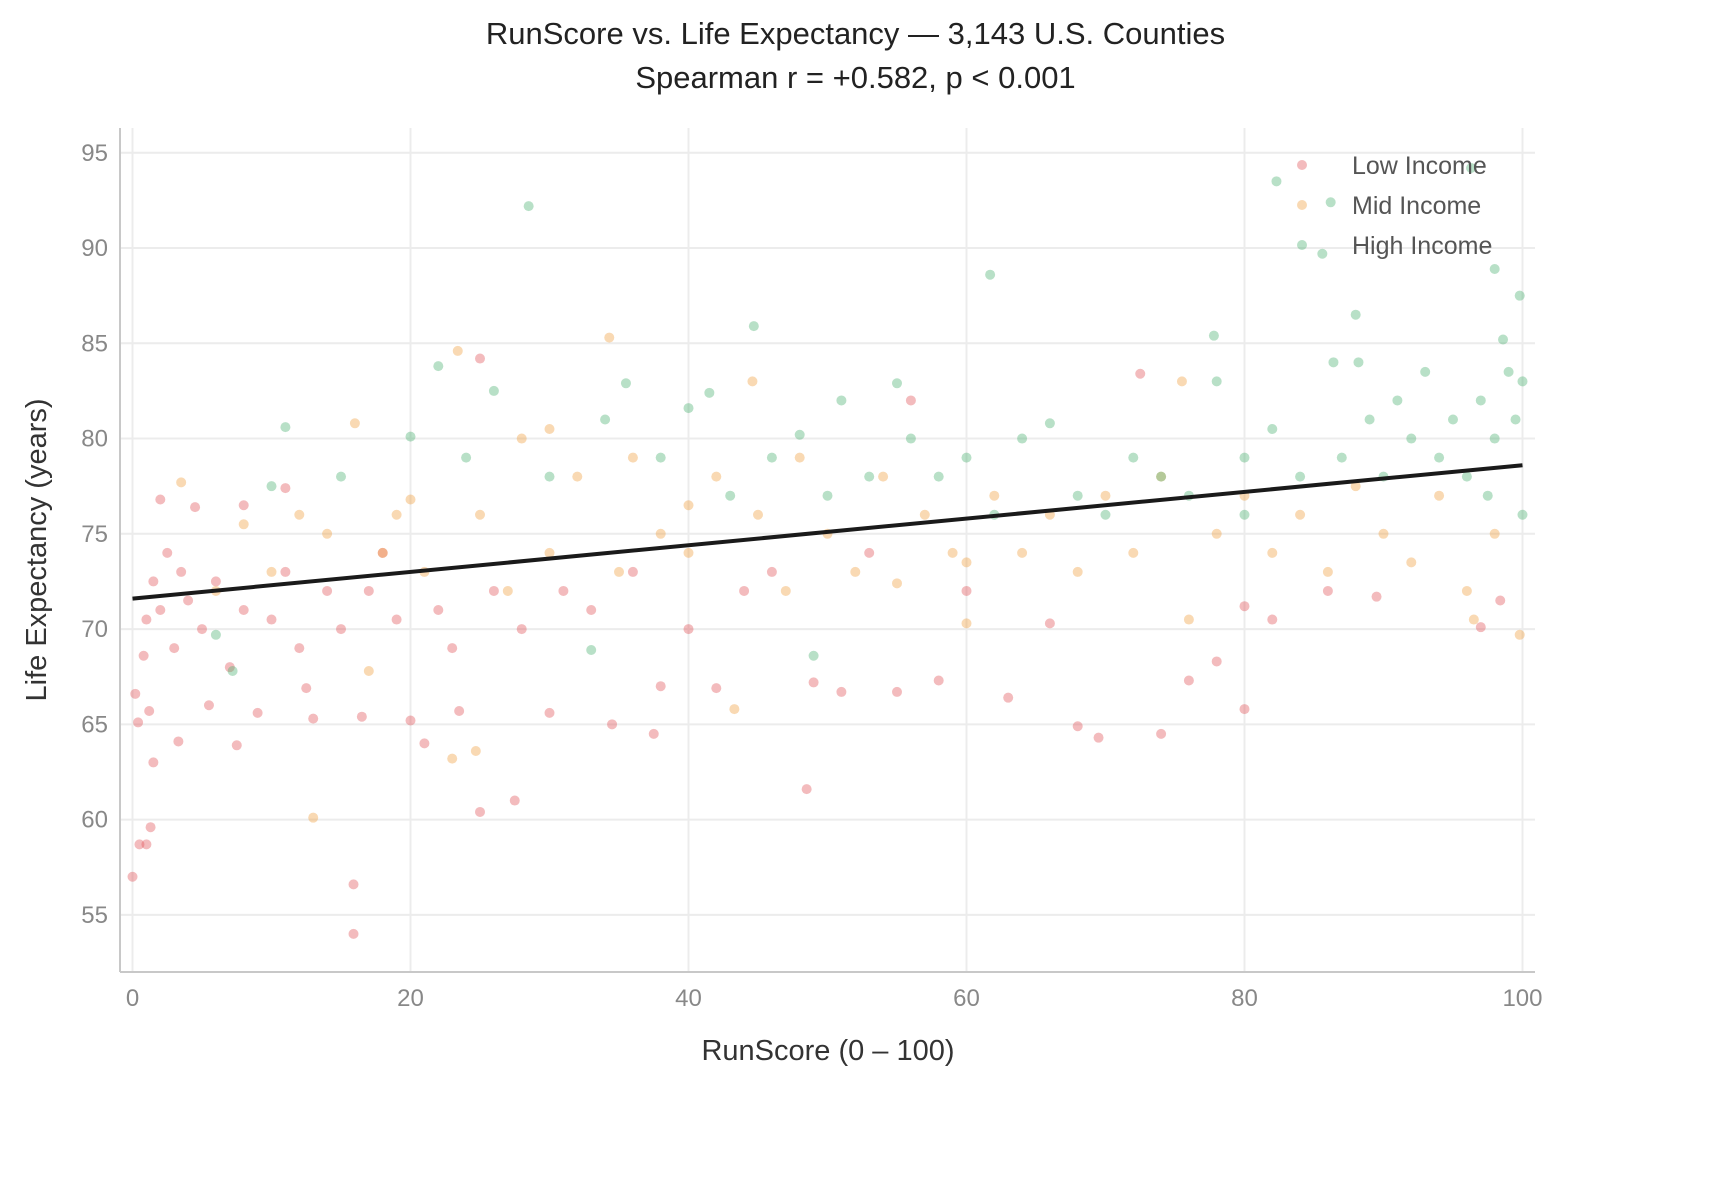 This screenshot has height=1185, width=1711. I want to click on x-tick-label: 40, so click(688, 998).